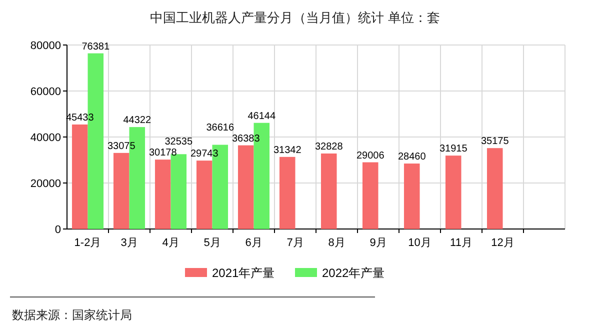  Describe the element at coordinates (137, 120) in the screenshot. I see `data-label: 44322` at that location.